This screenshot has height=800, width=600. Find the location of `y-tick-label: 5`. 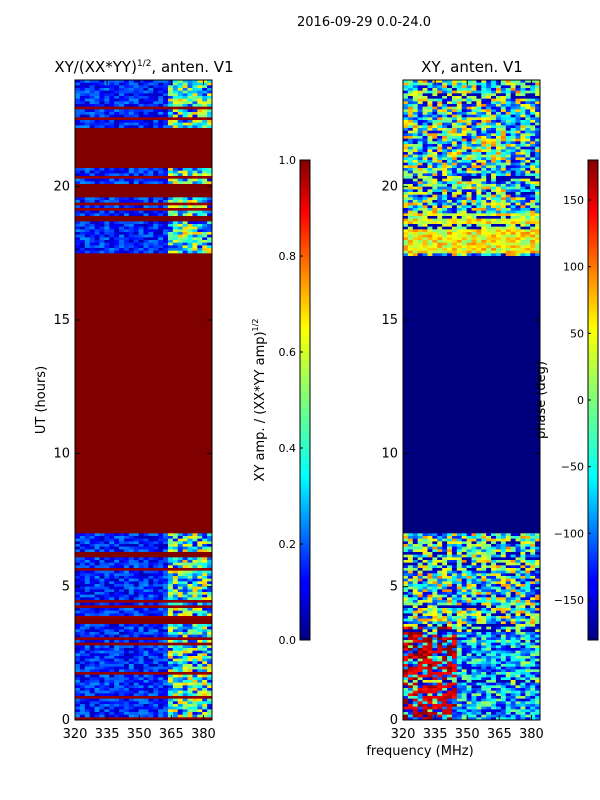

y-tick-label: 5 is located at coordinates (66, 587).